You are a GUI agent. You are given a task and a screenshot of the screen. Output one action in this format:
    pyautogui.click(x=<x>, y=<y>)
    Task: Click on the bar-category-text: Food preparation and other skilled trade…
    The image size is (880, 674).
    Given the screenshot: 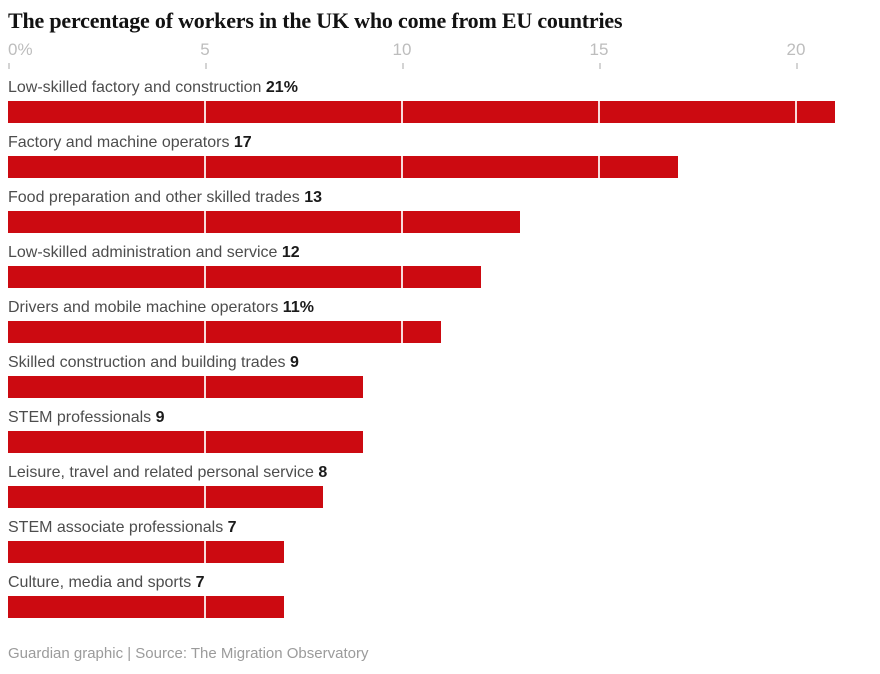 What is the action you would take?
    pyautogui.click(x=156, y=197)
    